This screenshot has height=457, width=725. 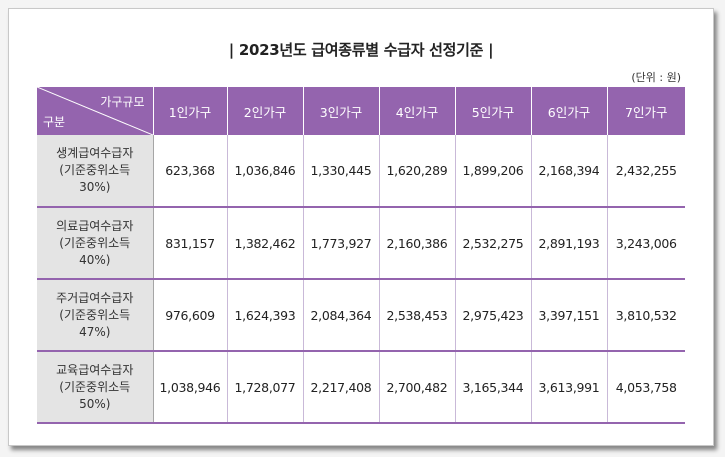 What do you see at coordinates (568, 111) in the screenshot?
I see `column-header: 6인가구` at bounding box center [568, 111].